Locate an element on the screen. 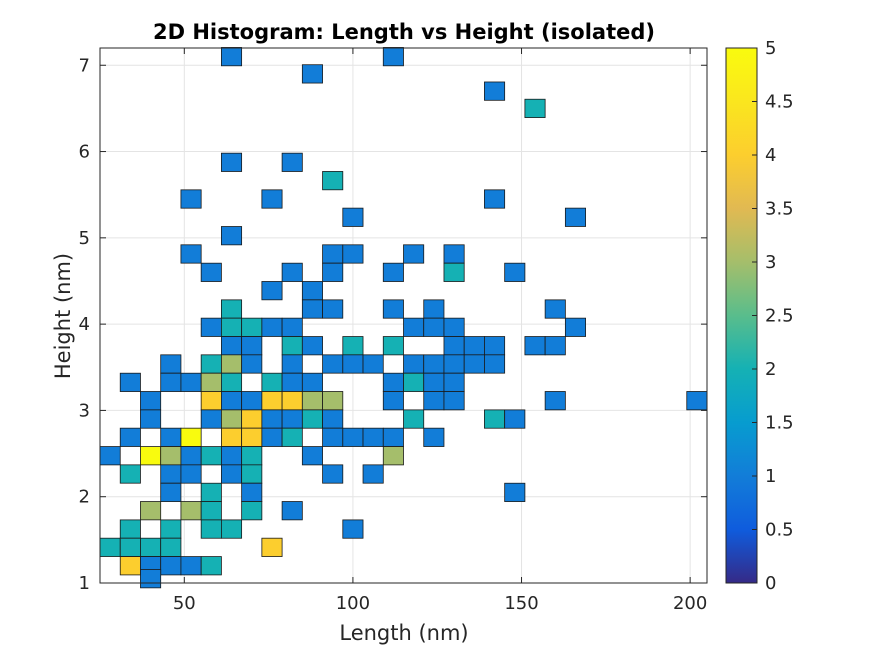 Image resolution: width=874 pixels, height=655 pixels. x-tick-label: 50 is located at coordinates (184, 603).